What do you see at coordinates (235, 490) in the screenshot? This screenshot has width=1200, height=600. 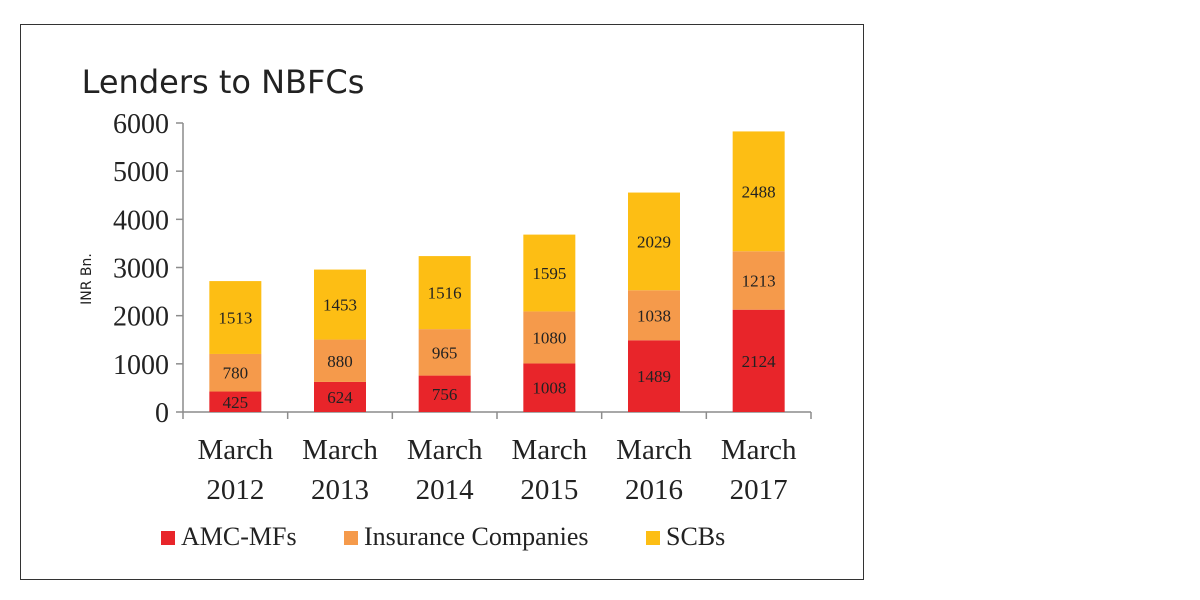 I see `x-tick-label: 2012` at bounding box center [235, 490].